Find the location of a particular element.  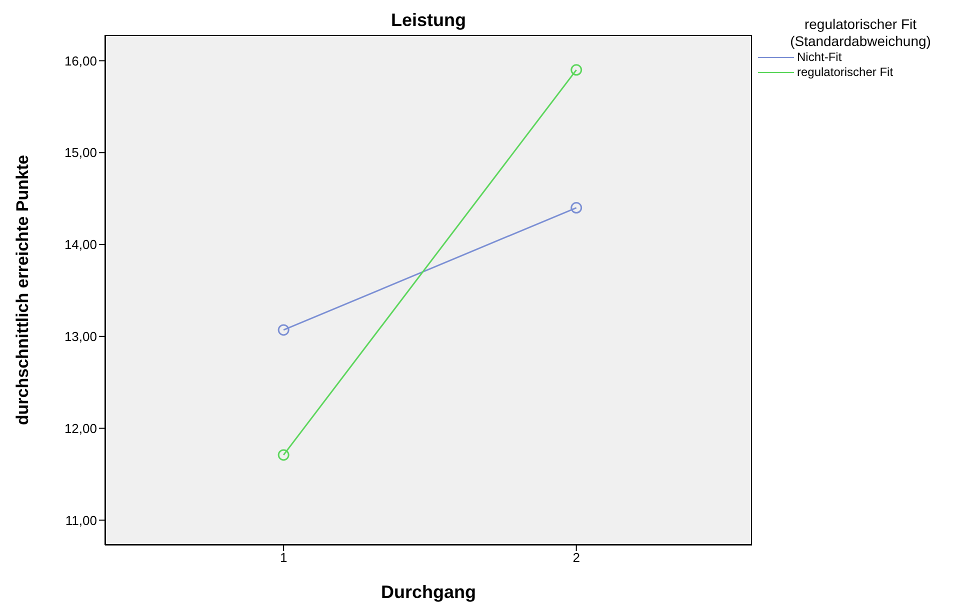

y-tick-label: 12,00 is located at coordinates (80, 428).